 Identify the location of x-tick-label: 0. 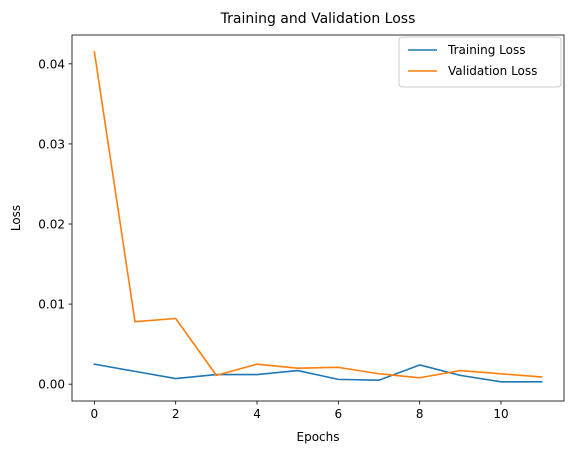
(95, 414).